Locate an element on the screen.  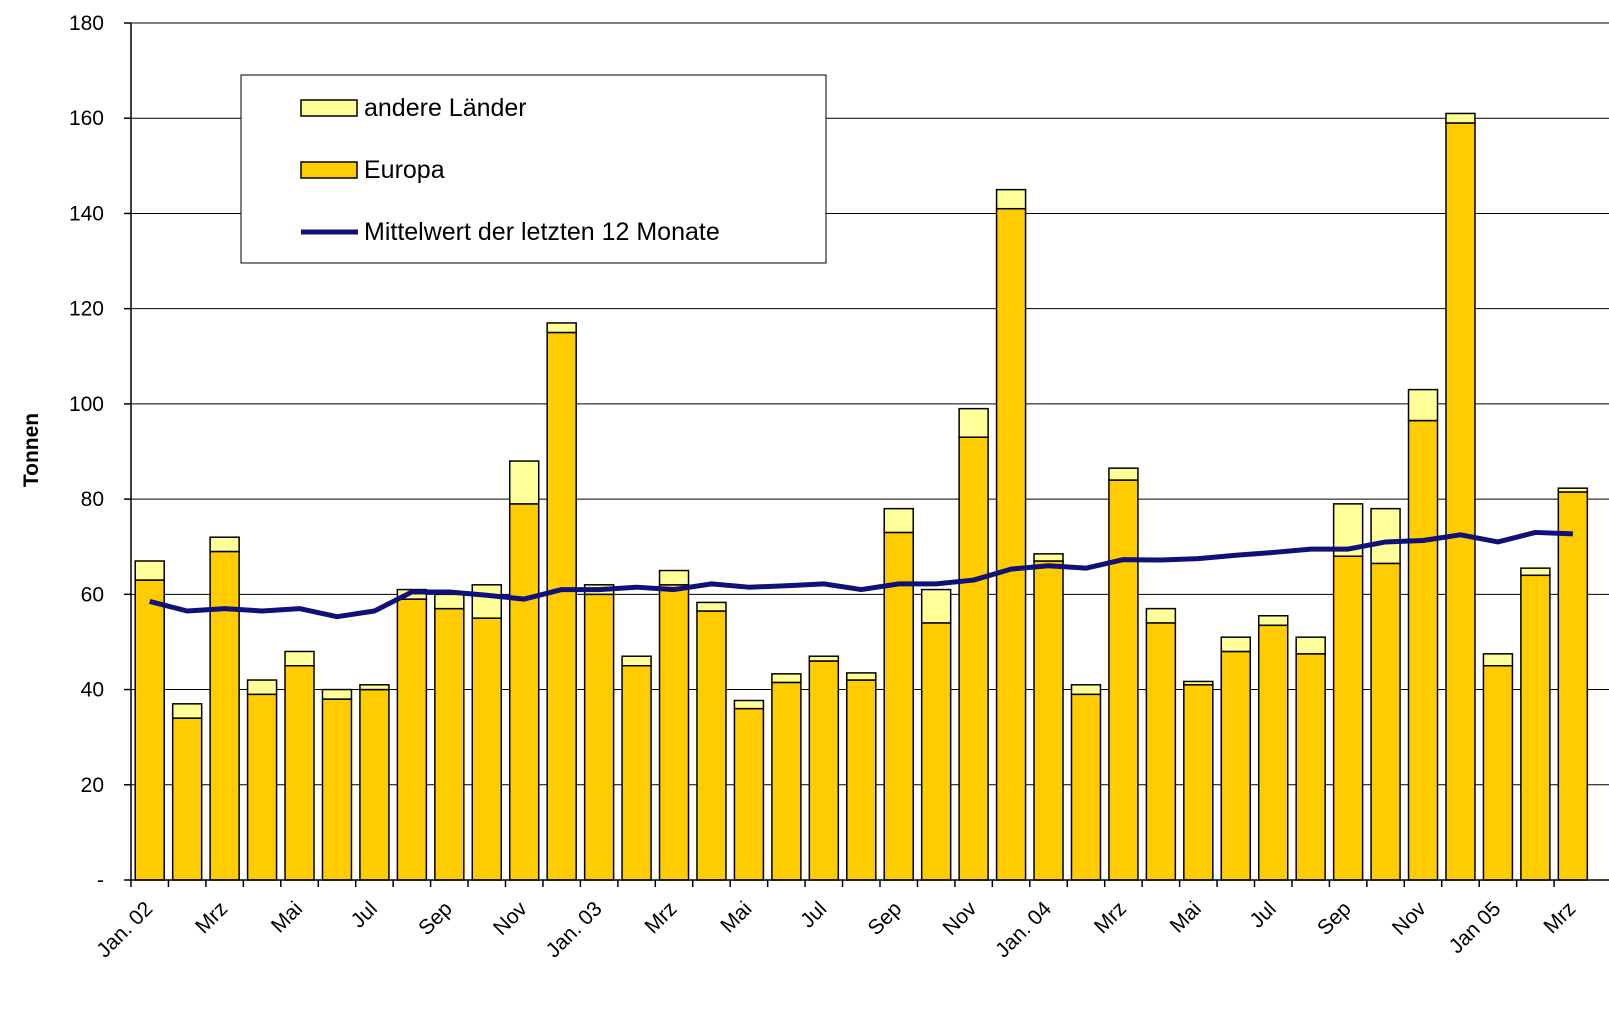
y-tick-label: 80 is located at coordinates (92, 499).